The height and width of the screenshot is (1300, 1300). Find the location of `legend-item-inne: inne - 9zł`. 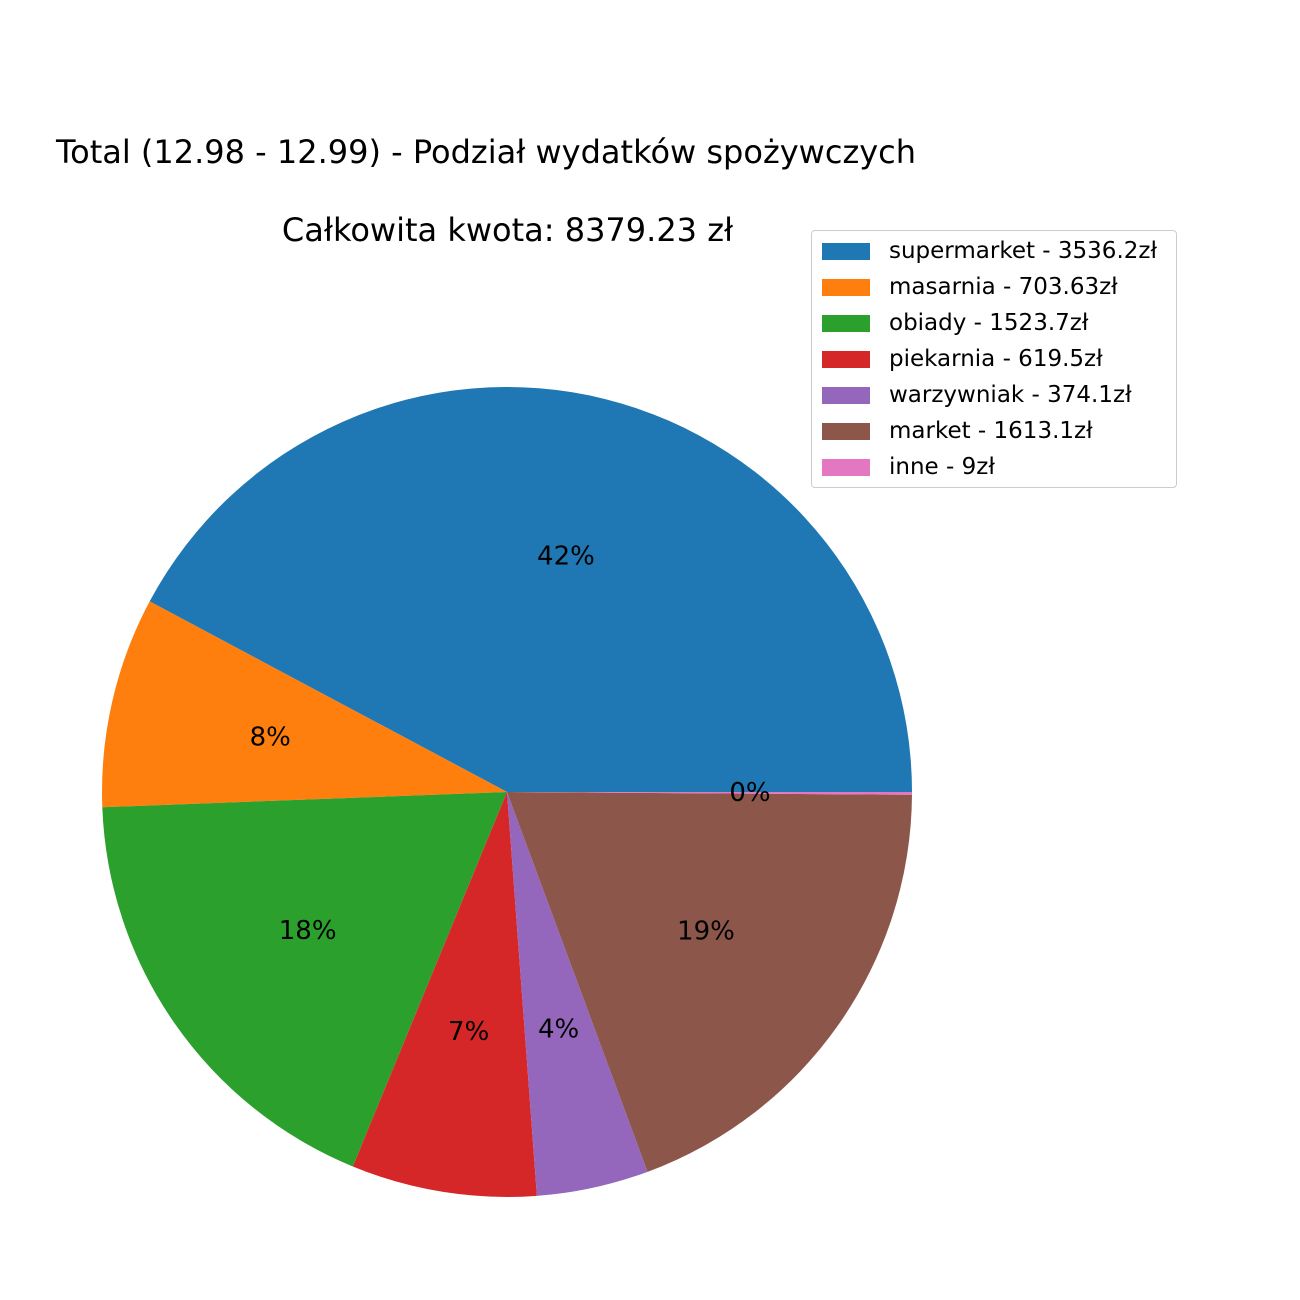

legend-item-inne: inne - 9zł is located at coordinates (908, 467).